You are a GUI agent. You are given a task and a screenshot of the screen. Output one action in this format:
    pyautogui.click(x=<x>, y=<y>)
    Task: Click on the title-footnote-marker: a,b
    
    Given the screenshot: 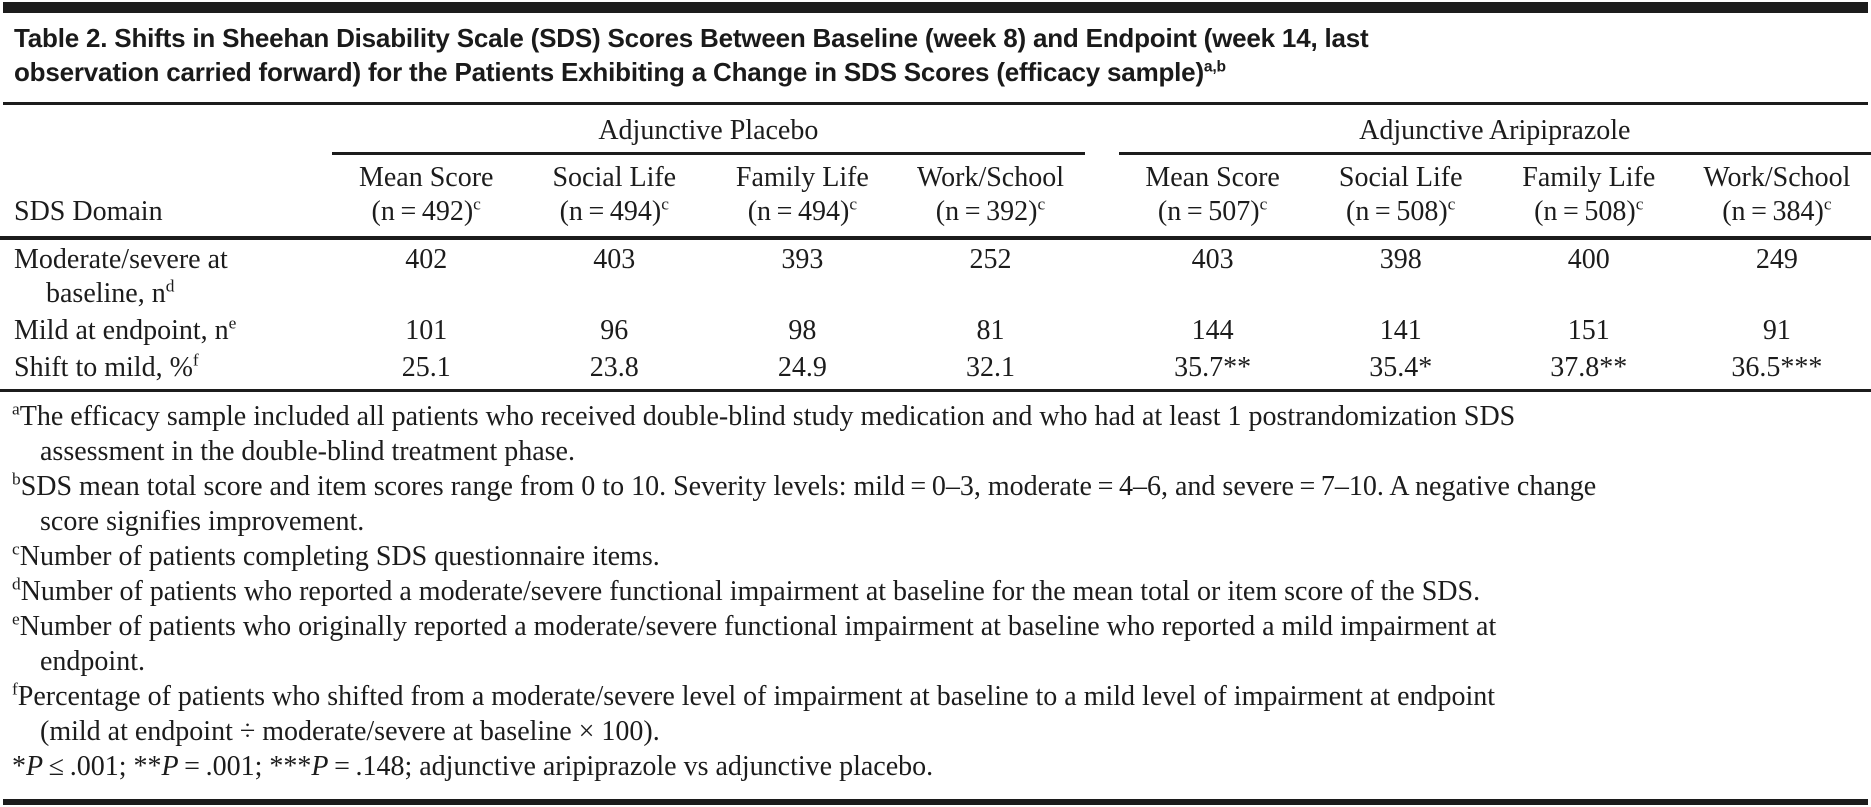 What is the action you would take?
    pyautogui.click(x=1214, y=67)
    